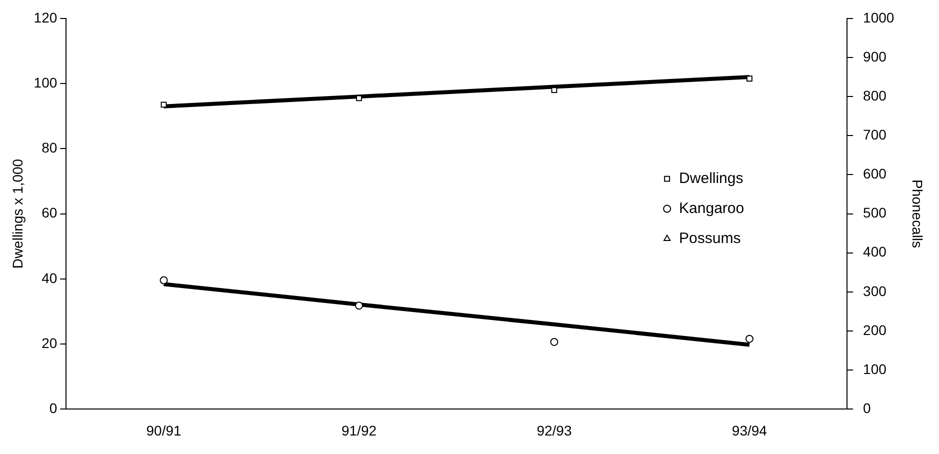 Image resolution: width=939 pixels, height=454 pixels. What do you see at coordinates (867, 408) in the screenshot?
I see `y2-tick-label: 0` at bounding box center [867, 408].